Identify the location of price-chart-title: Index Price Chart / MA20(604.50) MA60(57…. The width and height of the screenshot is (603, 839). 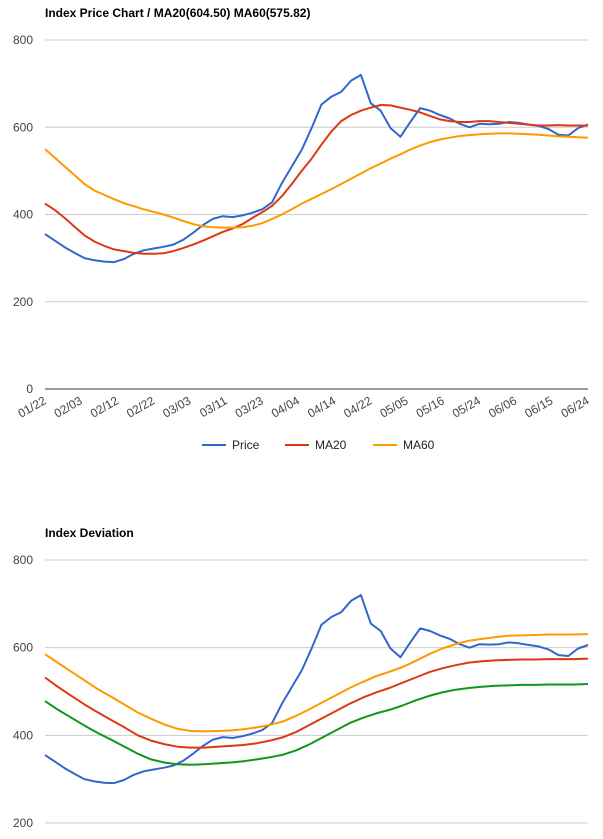
(178, 13).